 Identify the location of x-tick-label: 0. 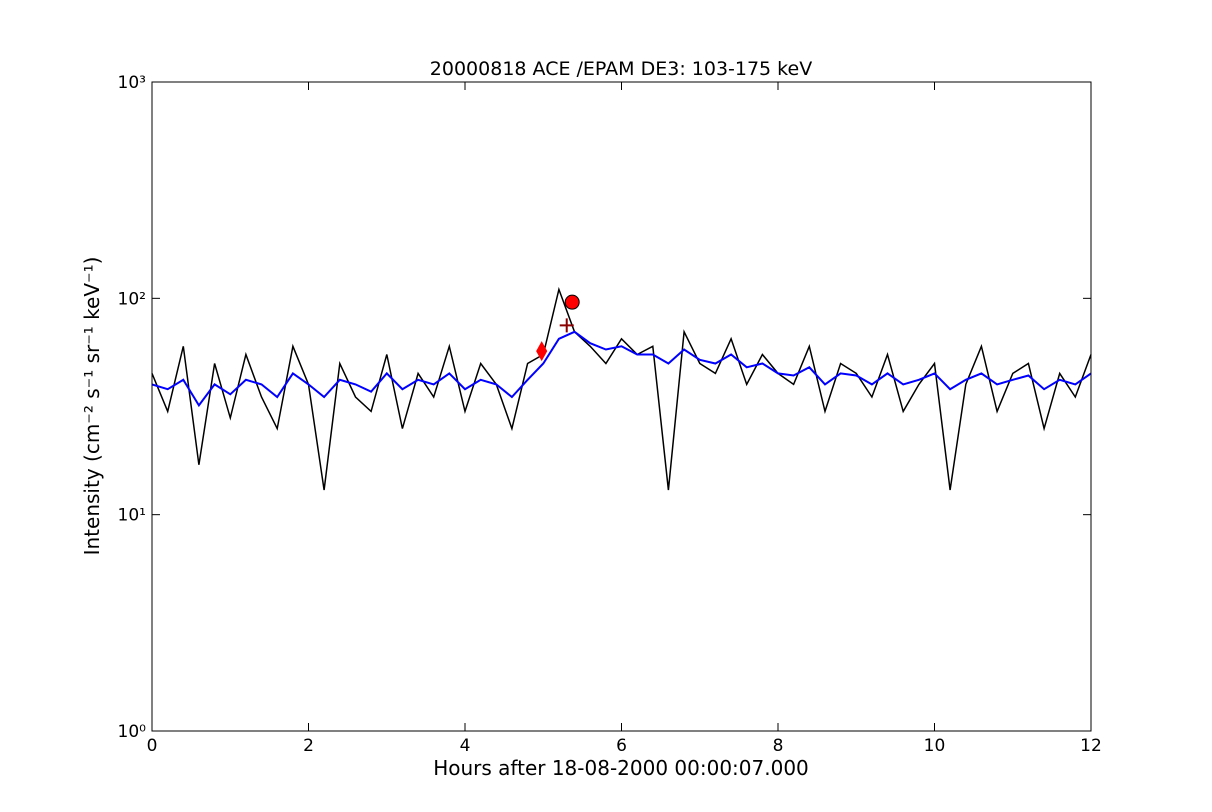
(152, 746).